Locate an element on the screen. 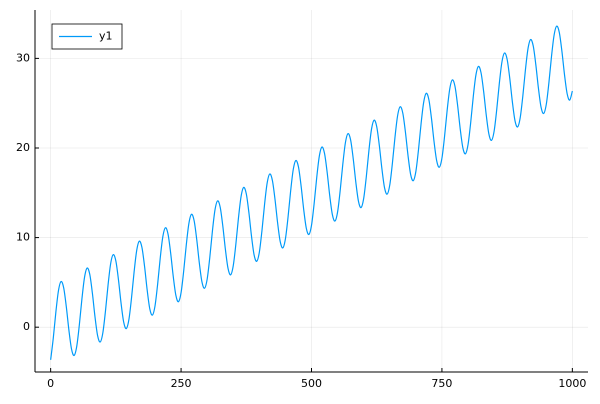 The width and height of the screenshot is (600, 404). y-tick-label: 20 is located at coordinates (23, 147).